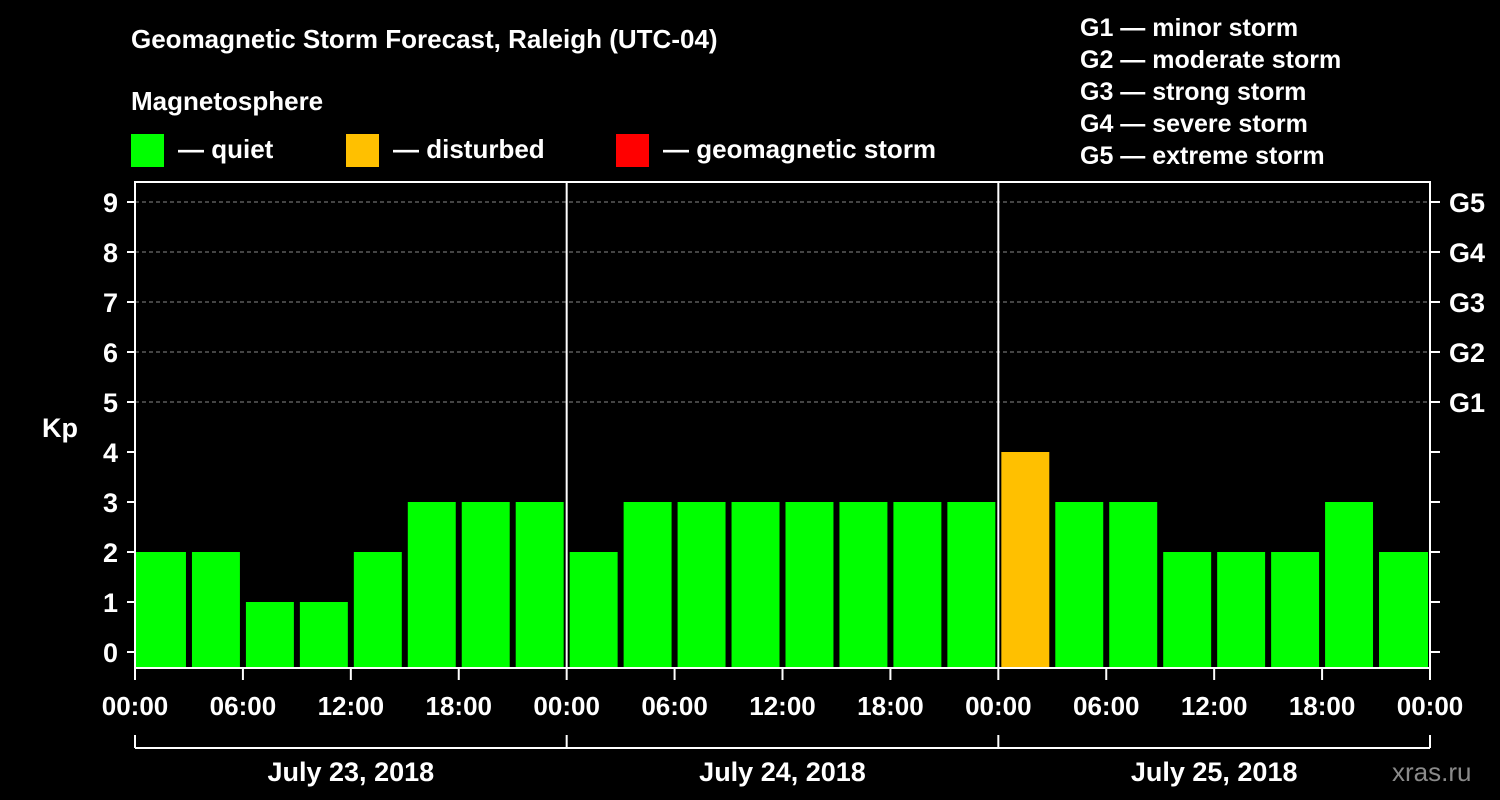 The image size is (1500, 800). I want to click on x-tick-label-11: 18:00, so click(1322, 706).